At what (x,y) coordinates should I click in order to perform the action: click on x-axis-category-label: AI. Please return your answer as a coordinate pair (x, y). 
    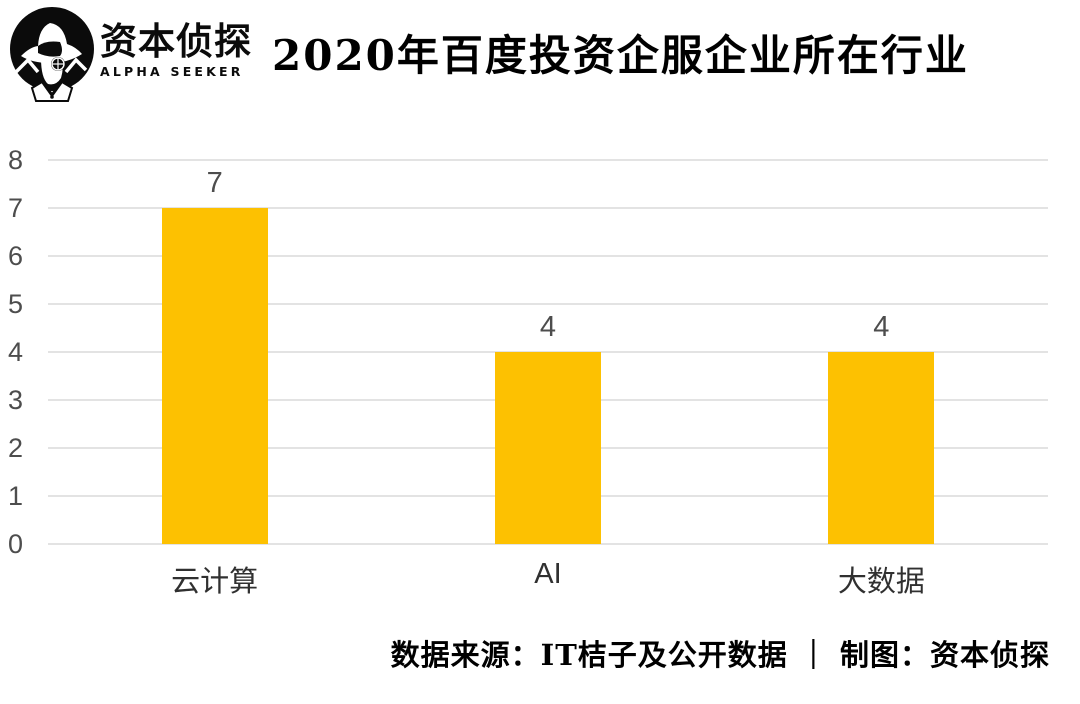
    Looking at the image, I should click on (548, 574).